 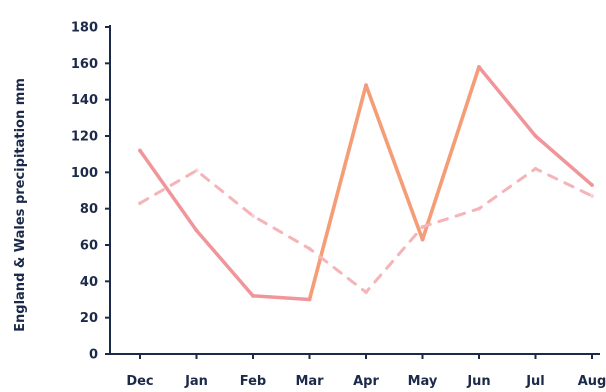 I want to click on y-tick-label: 160, so click(x=84, y=64).